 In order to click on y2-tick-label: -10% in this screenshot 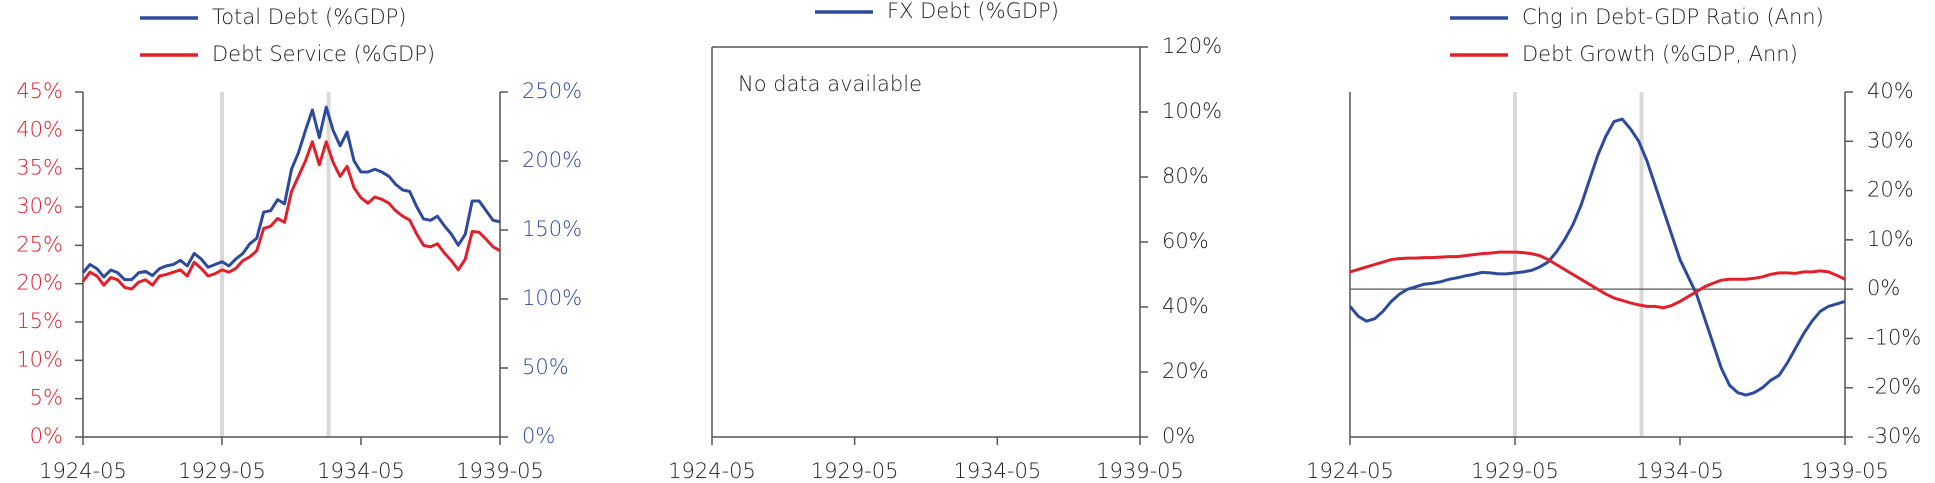, I will do `click(1894, 337)`.